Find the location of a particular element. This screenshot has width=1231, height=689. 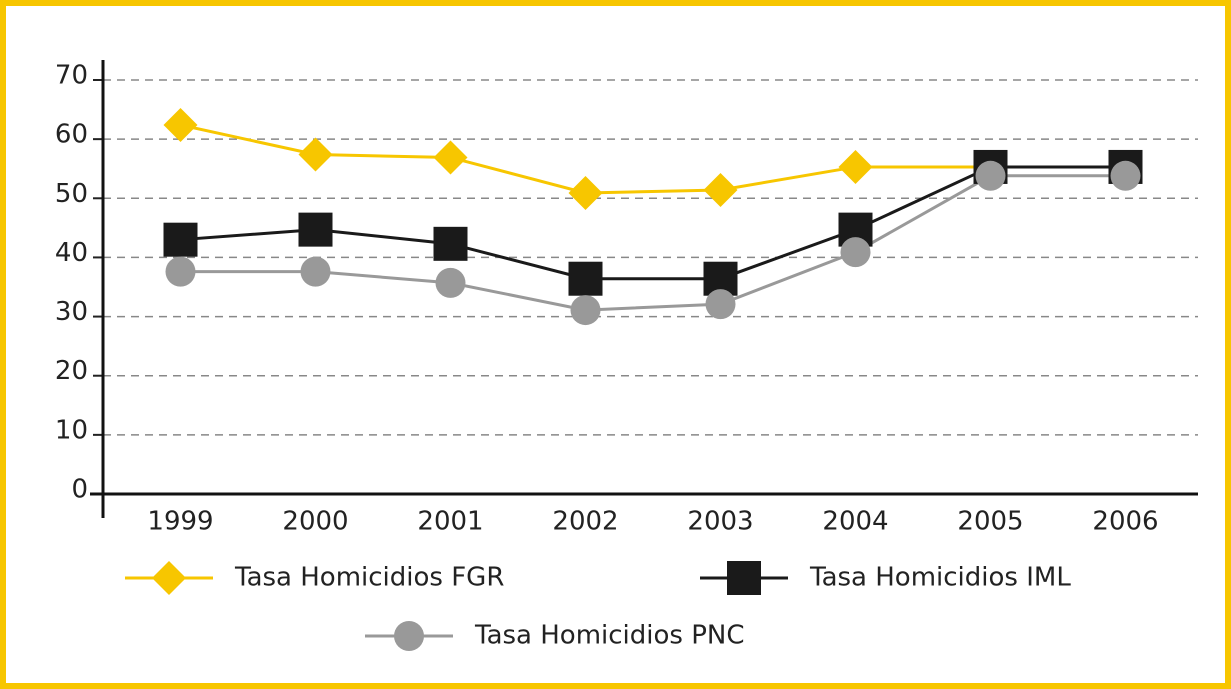

y-tick-label: 10 is located at coordinates (71, 430).